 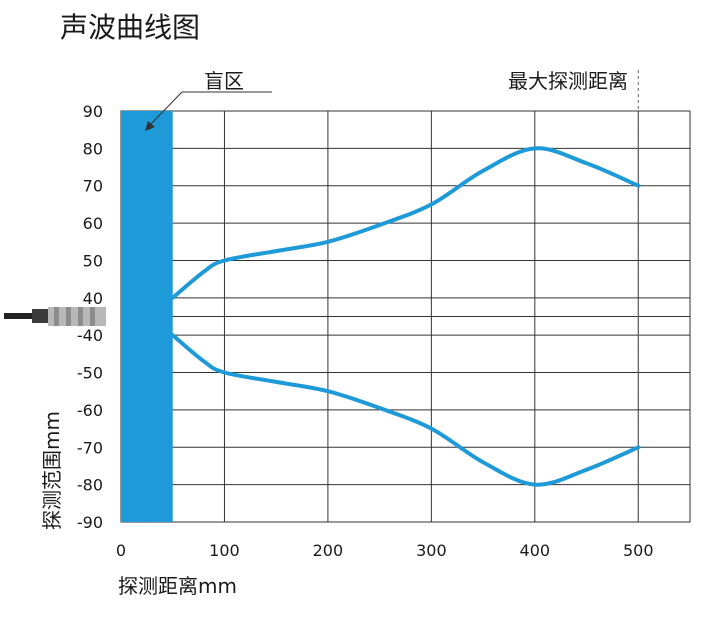 I want to click on blind-zone-label: 盲区, so click(x=224, y=81).